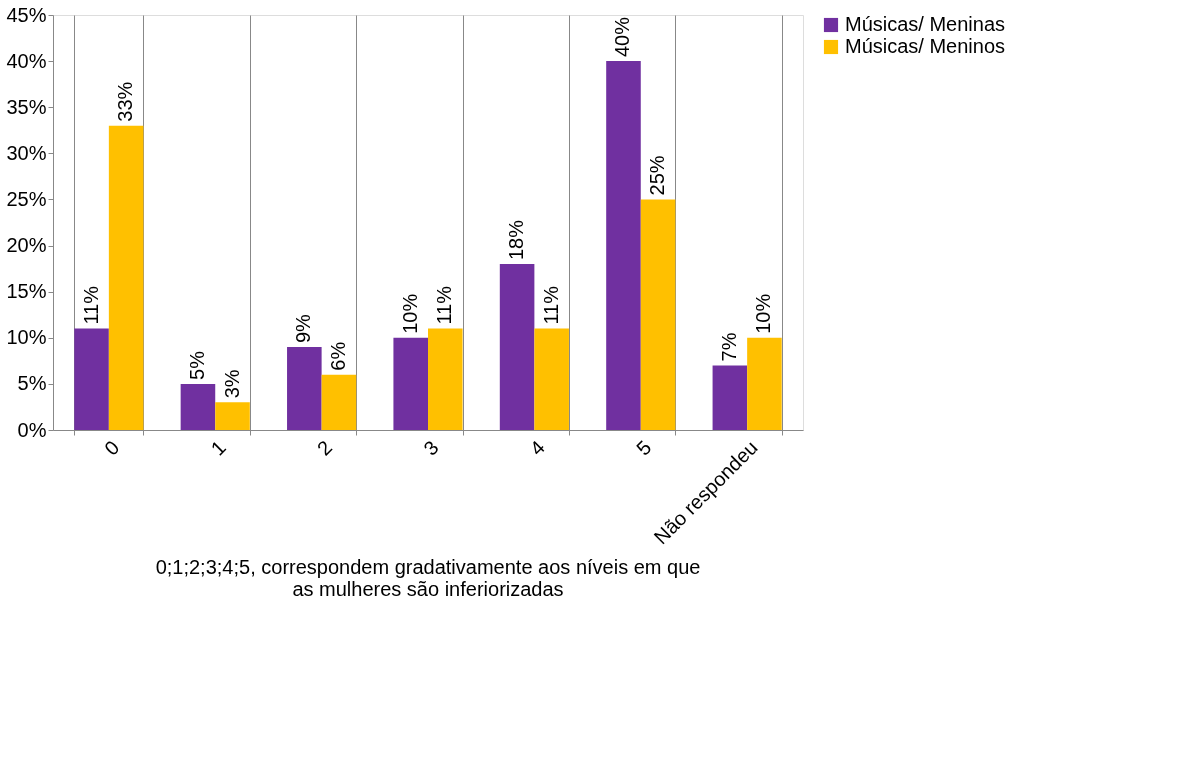 Image resolution: width=1178 pixels, height=773 pixels. Describe the element at coordinates (622, 37) in the screenshot. I see `data-label: 40%` at that location.